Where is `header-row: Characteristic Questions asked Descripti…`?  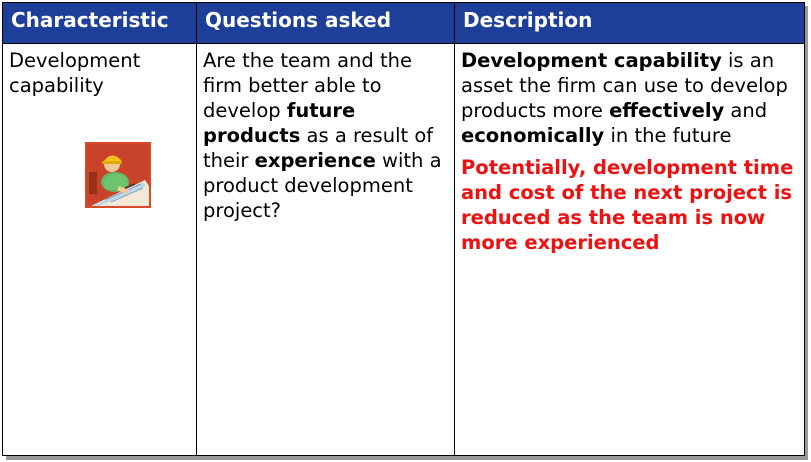 header-row: Characteristic Questions asked Descripti… is located at coordinates (403, 23).